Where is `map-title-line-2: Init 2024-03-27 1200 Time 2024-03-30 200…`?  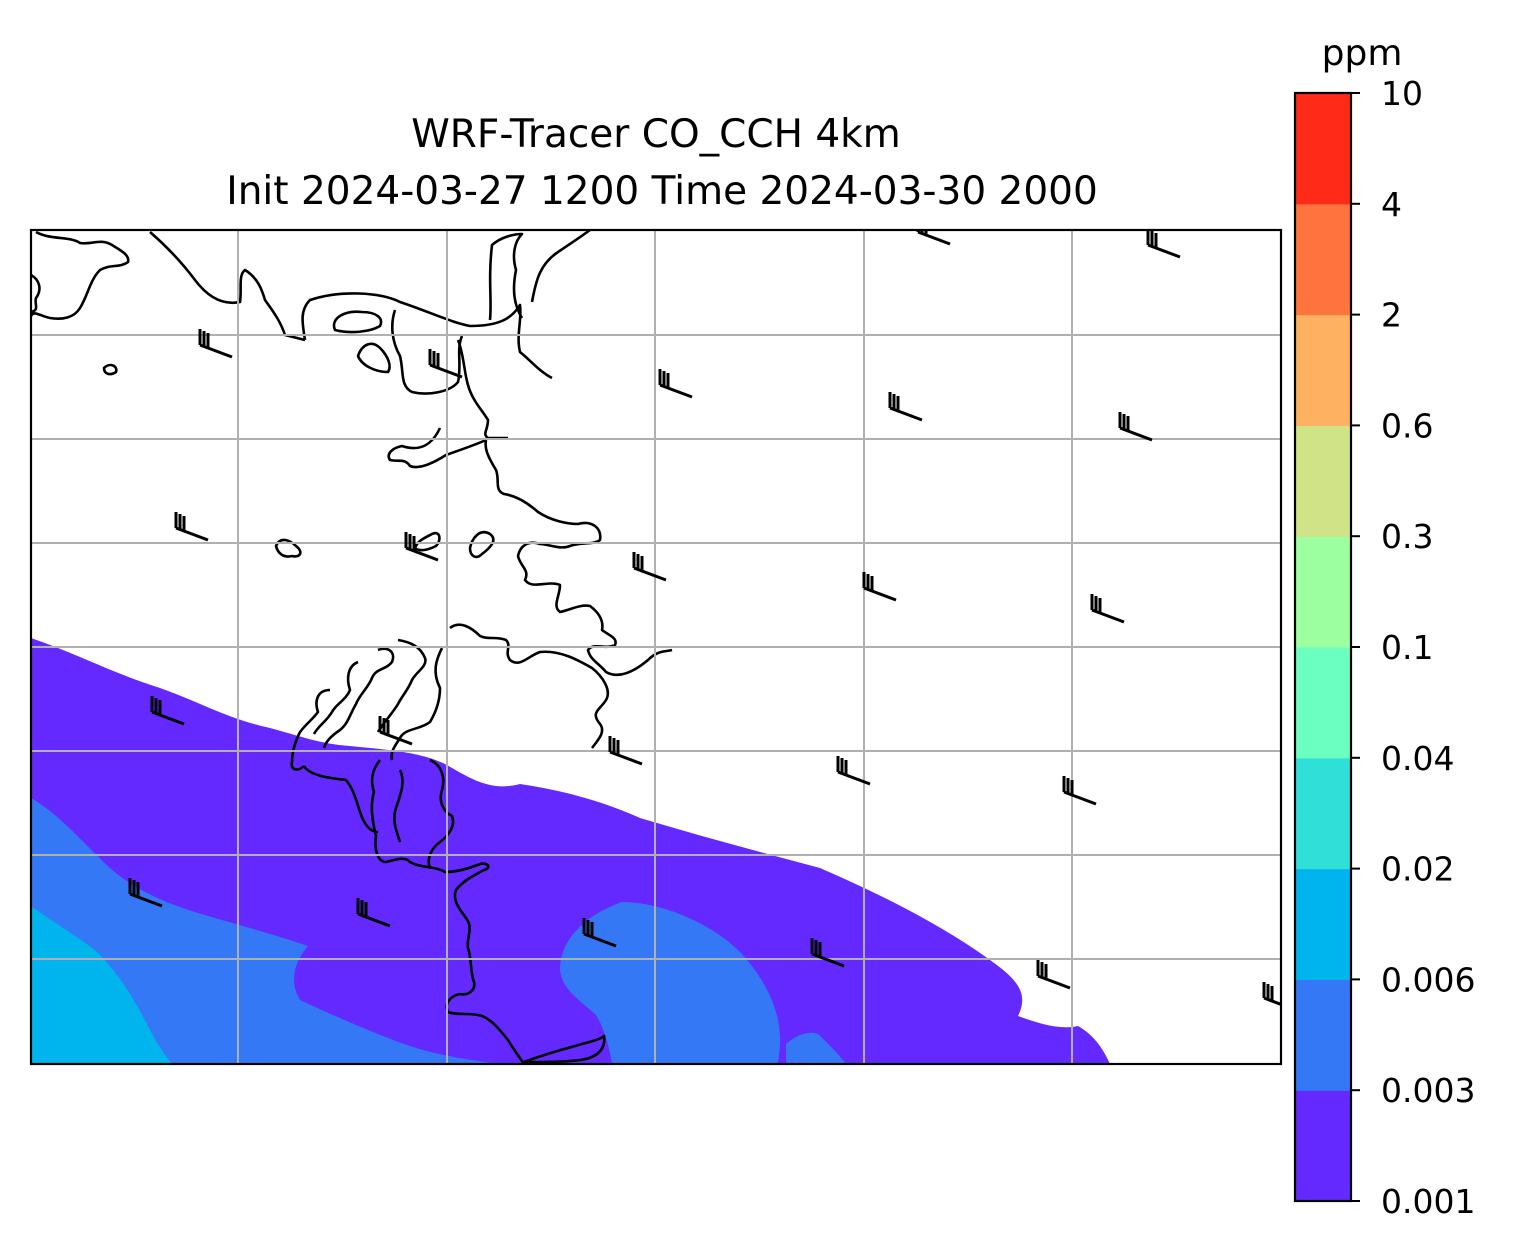
map-title-line-2: Init 2024-03-27 1200 Time 2024-03-30 200… is located at coordinates (662, 191).